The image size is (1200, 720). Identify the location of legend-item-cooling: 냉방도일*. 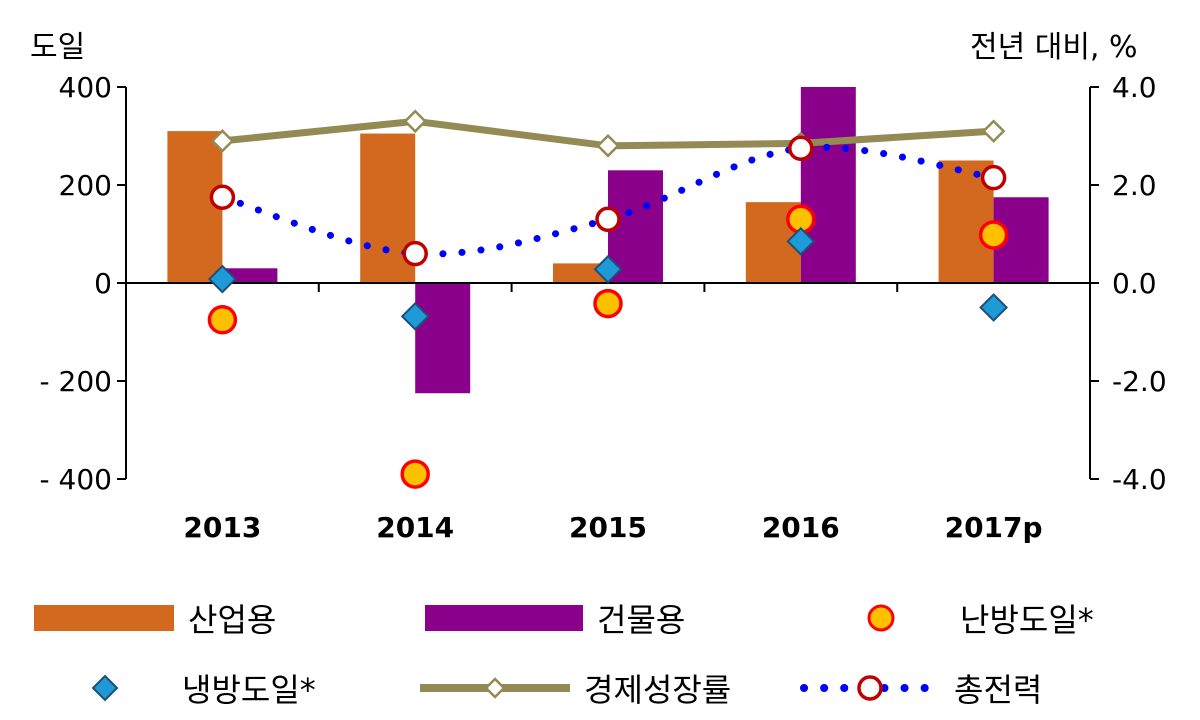
(203, 688).